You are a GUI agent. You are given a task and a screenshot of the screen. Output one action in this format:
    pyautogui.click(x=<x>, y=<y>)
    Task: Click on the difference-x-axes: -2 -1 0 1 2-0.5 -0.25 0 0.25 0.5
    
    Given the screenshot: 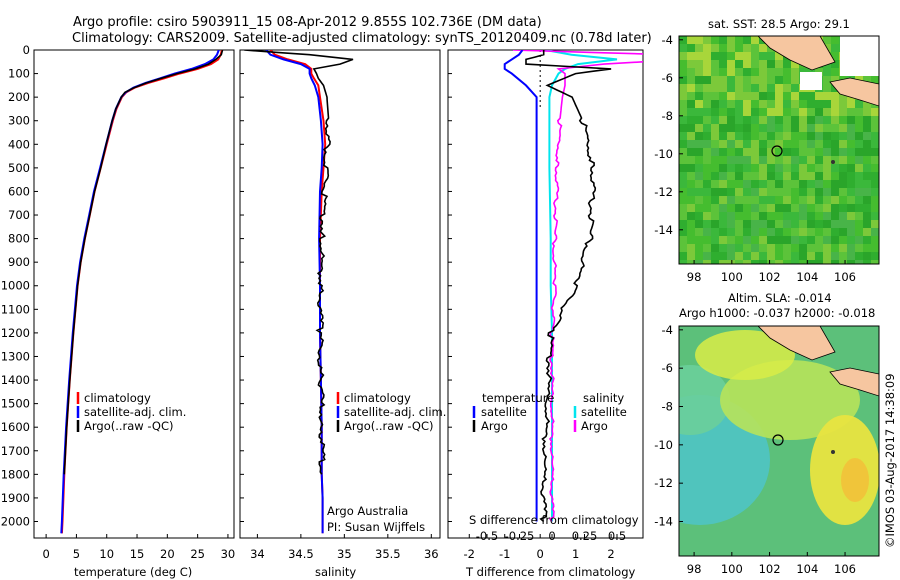 What is the action you would take?
    pyautogui.click(x=545, y=545)
    